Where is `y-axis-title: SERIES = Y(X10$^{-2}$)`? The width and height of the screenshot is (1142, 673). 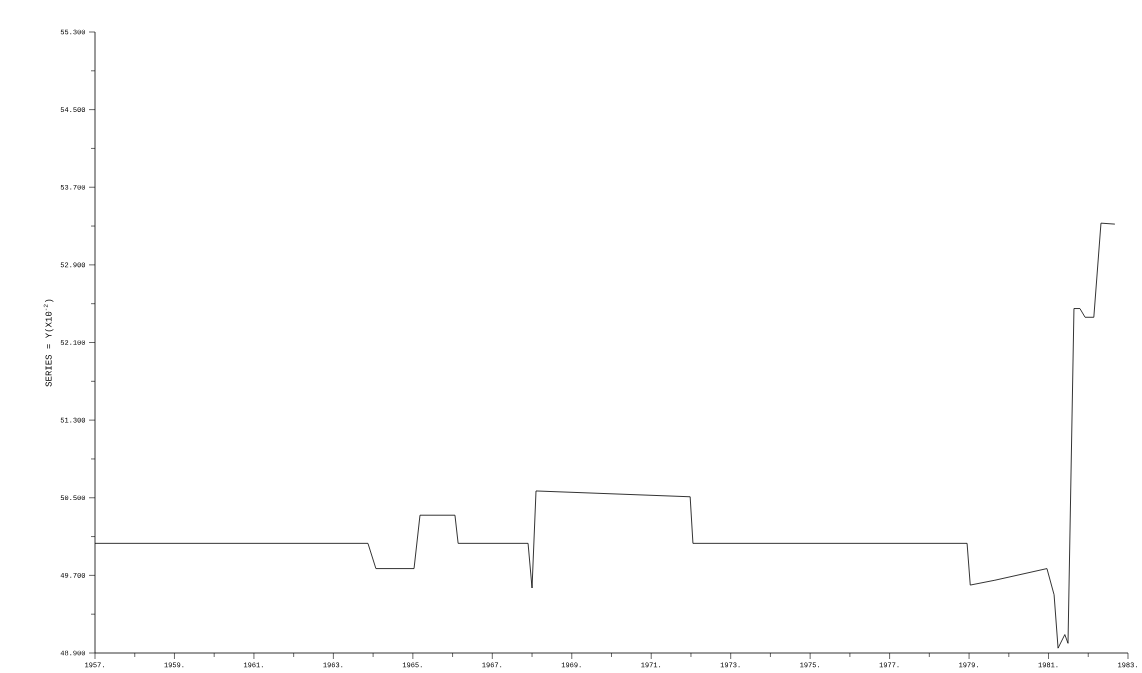 y-axis-title: SERIES = Y(X10$^{-2}$) is located at coordinates (48, 343).